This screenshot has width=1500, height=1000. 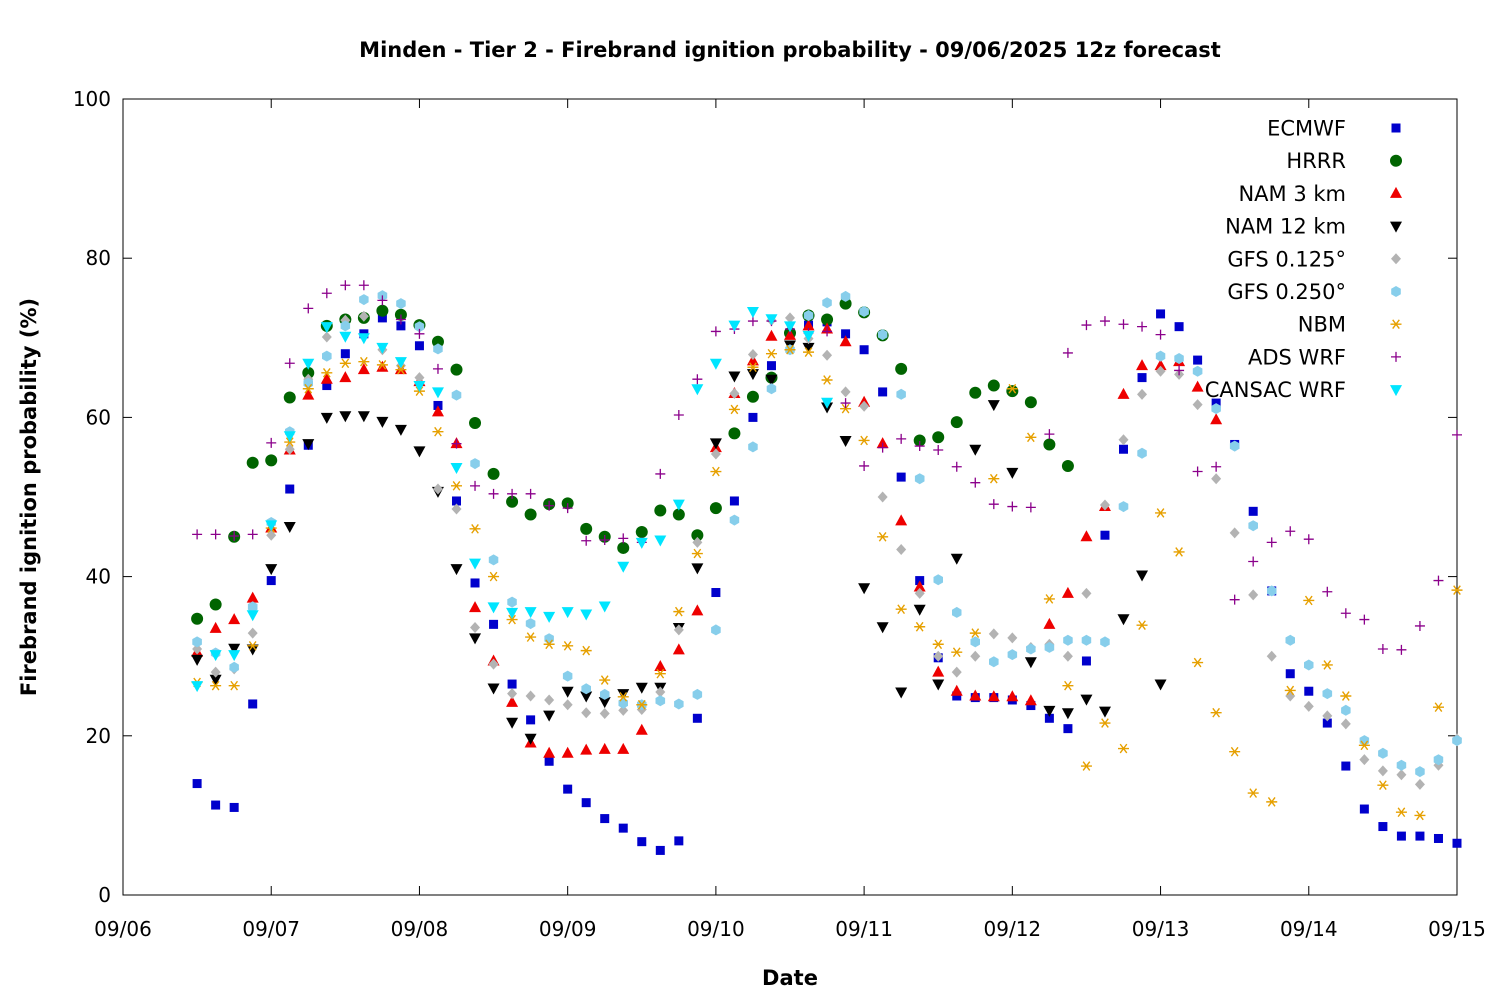 I want to click on legend-label: GFS 0.125°, so click(x=1286, y=259).